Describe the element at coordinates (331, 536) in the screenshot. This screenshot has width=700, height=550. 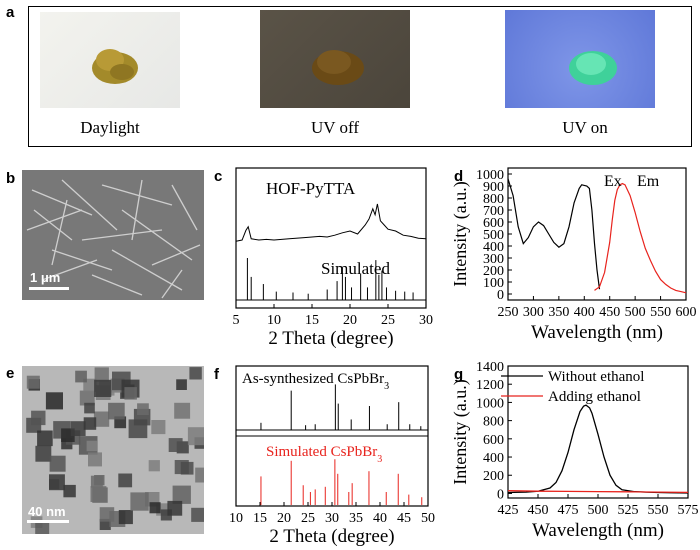
I see `f-xlabel: 2 Theta (degree)` at that location.